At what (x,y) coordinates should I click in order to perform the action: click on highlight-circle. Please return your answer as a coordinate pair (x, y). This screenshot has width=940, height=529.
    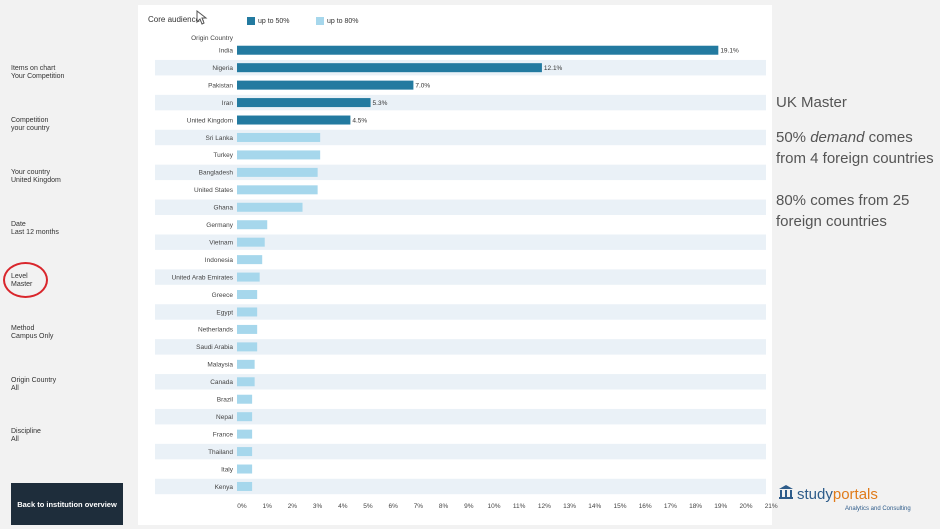
    Looking at the image, I should click on (25, 280).